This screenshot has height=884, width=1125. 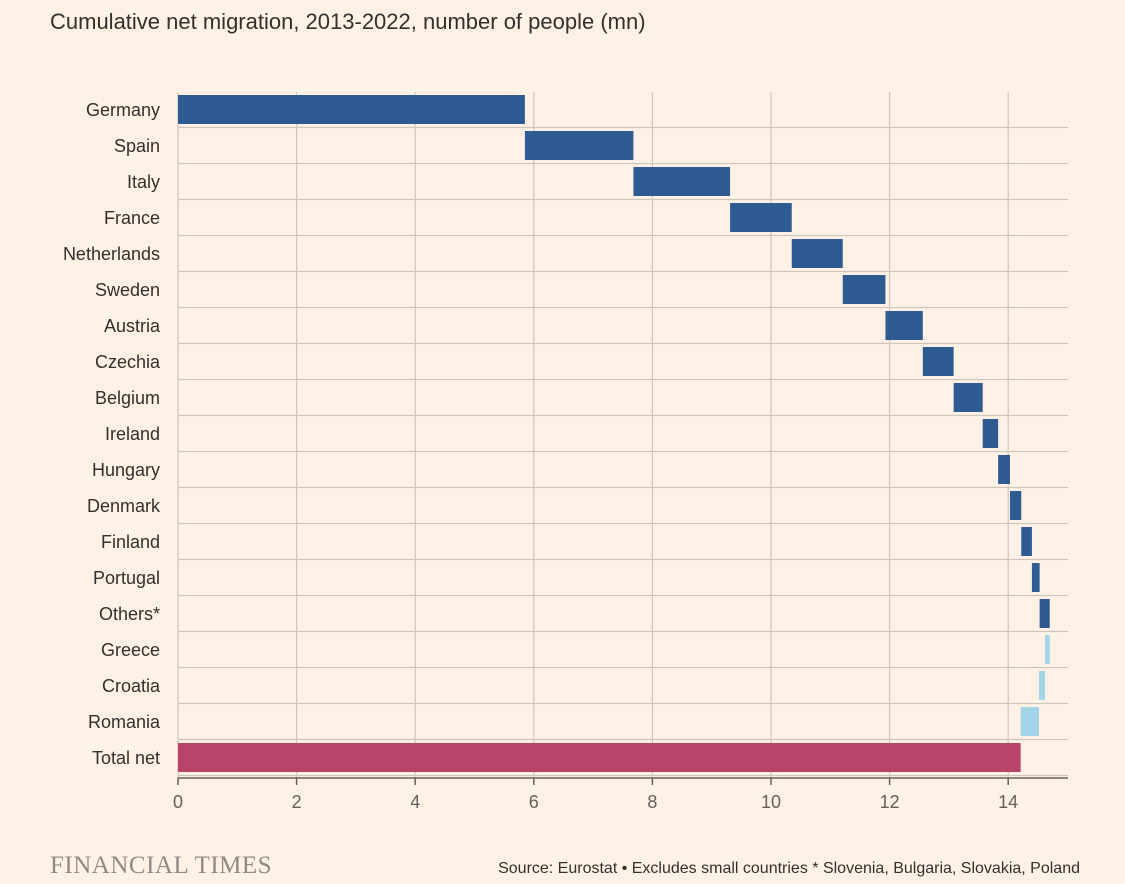 What do you see at coordinates (1026, 541) in the screenshot?
I see `bar-finland` at bounding box center [1026, 541].